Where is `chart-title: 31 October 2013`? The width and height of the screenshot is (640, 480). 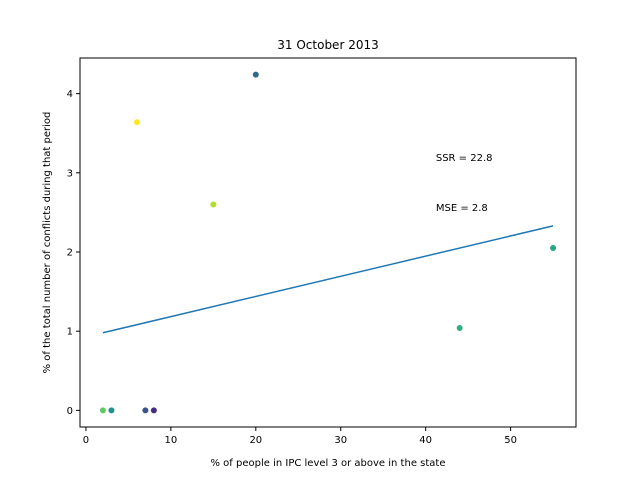
chart-title: 31 October 2013 is located at coordinates (327, 45).